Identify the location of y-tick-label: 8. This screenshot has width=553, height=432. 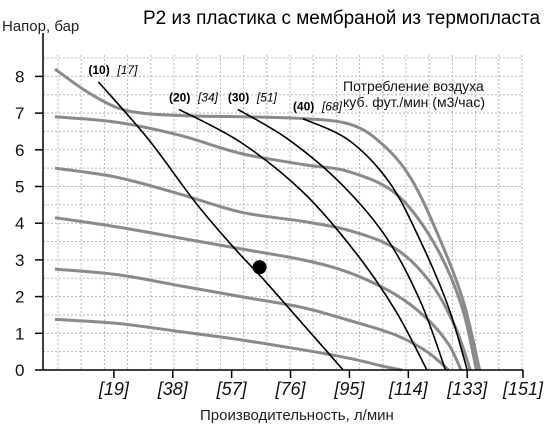
(19, 76).